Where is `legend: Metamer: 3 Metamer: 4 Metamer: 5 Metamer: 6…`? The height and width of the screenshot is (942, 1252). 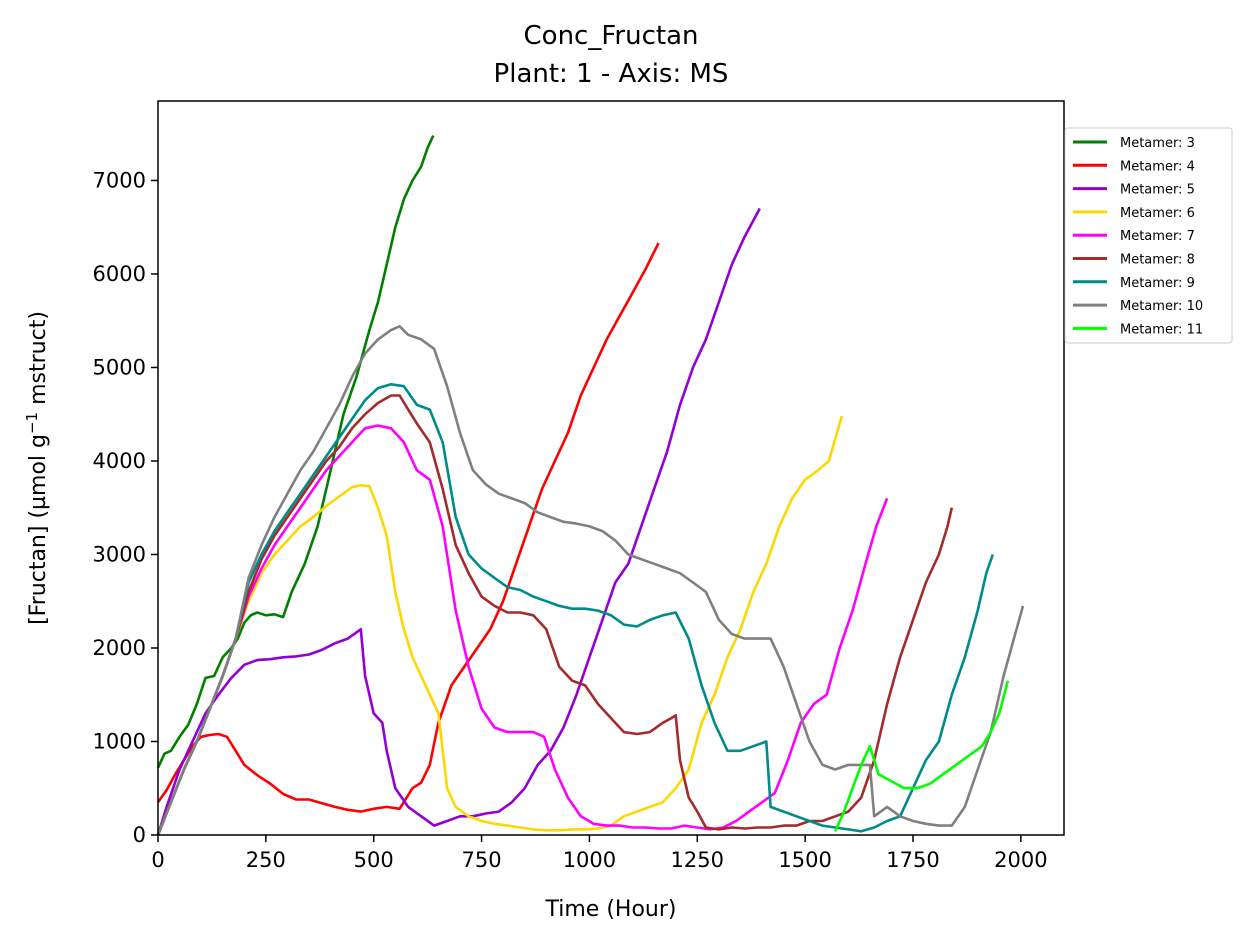 legend: Metamer: 3 Metamer: 4 Metamer: 5 Metamer: 6… is located at coordinates (1148, 235).